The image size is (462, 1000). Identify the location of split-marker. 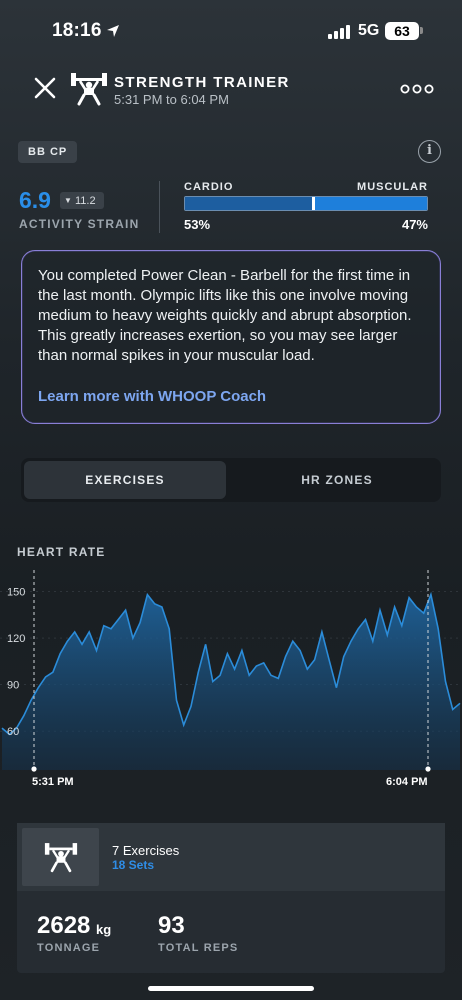
(313, 203).